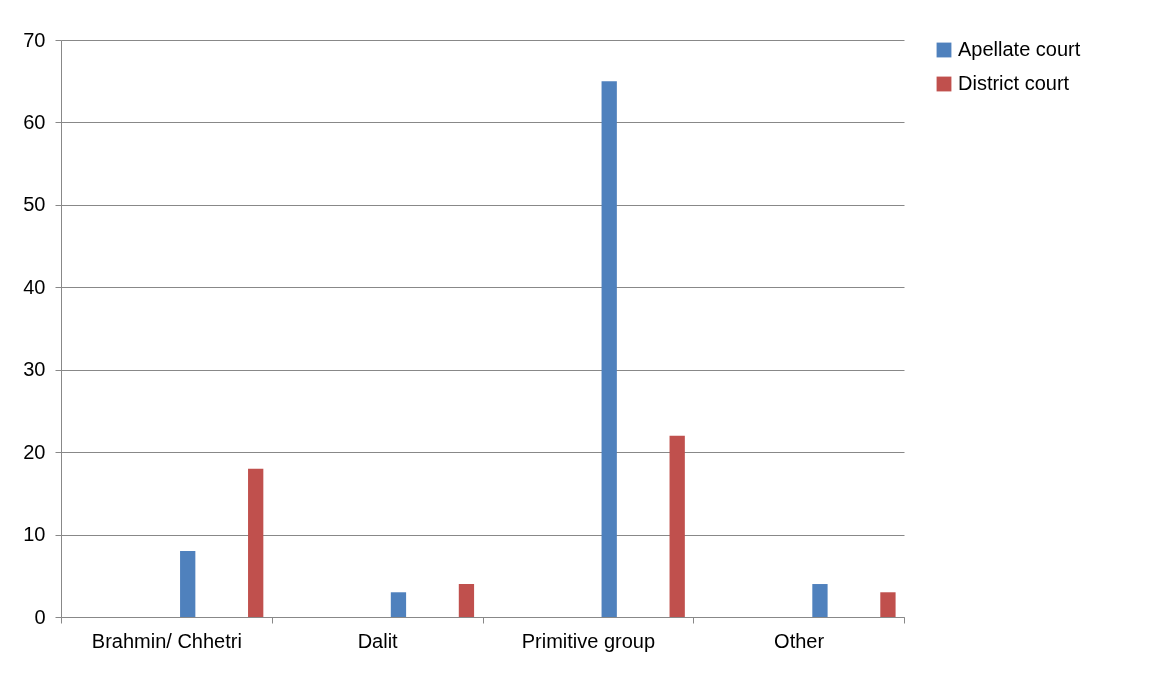 The height and width of the screenshot is (677, 1160). What do you see at coordinates (378, 640) in the screenshot?
I see `x-tick-label: Dalit` at bounding box center [378, 640].